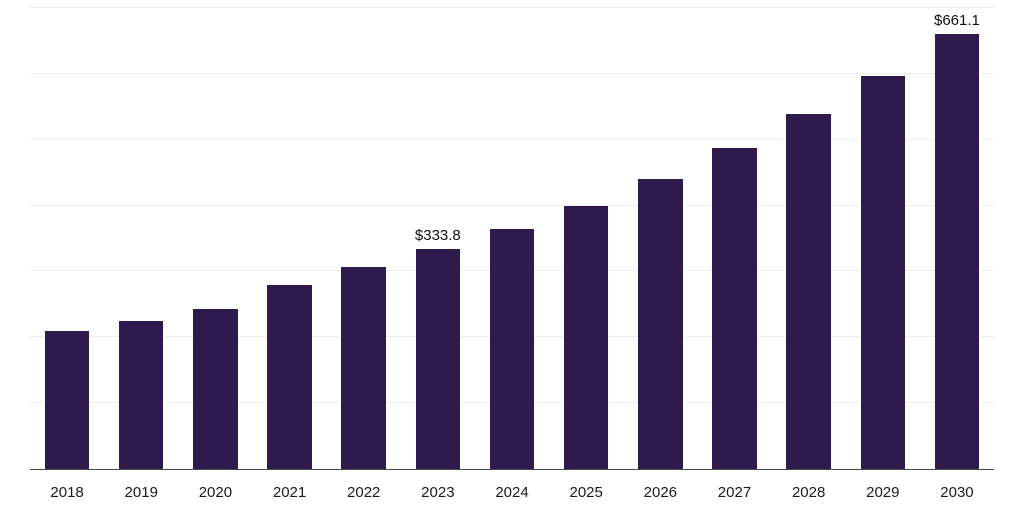 Image resolution: width=1024 pixels, height=512 pixels. I want to click on x-tick-label: 2027, so click(734, 492).